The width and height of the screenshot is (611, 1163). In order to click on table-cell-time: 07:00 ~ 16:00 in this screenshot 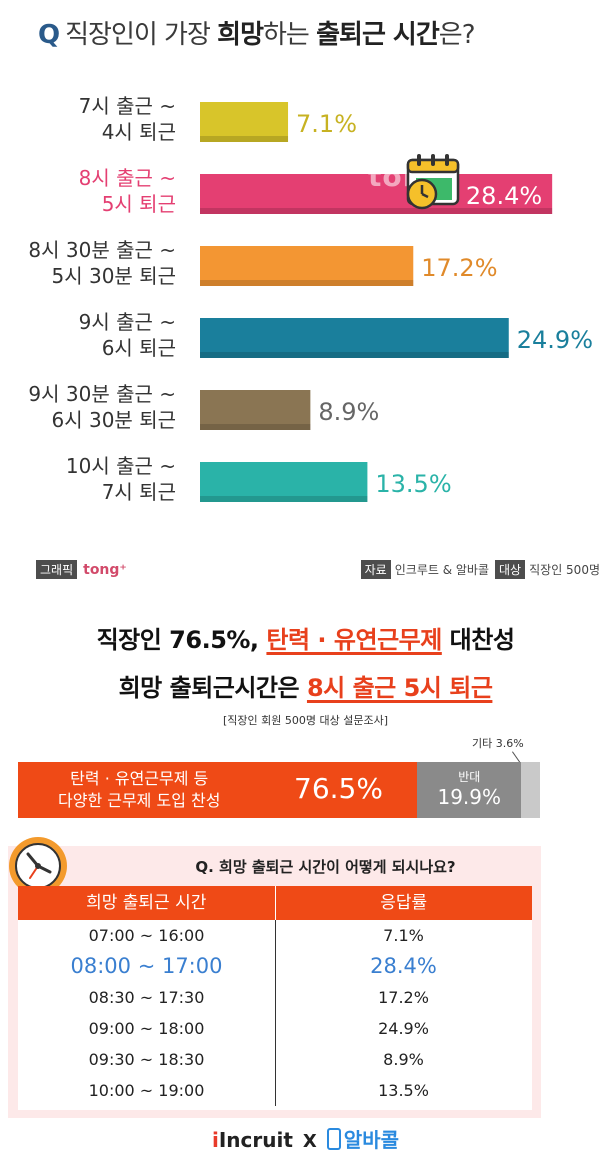, I will do `click(146, 935)`.